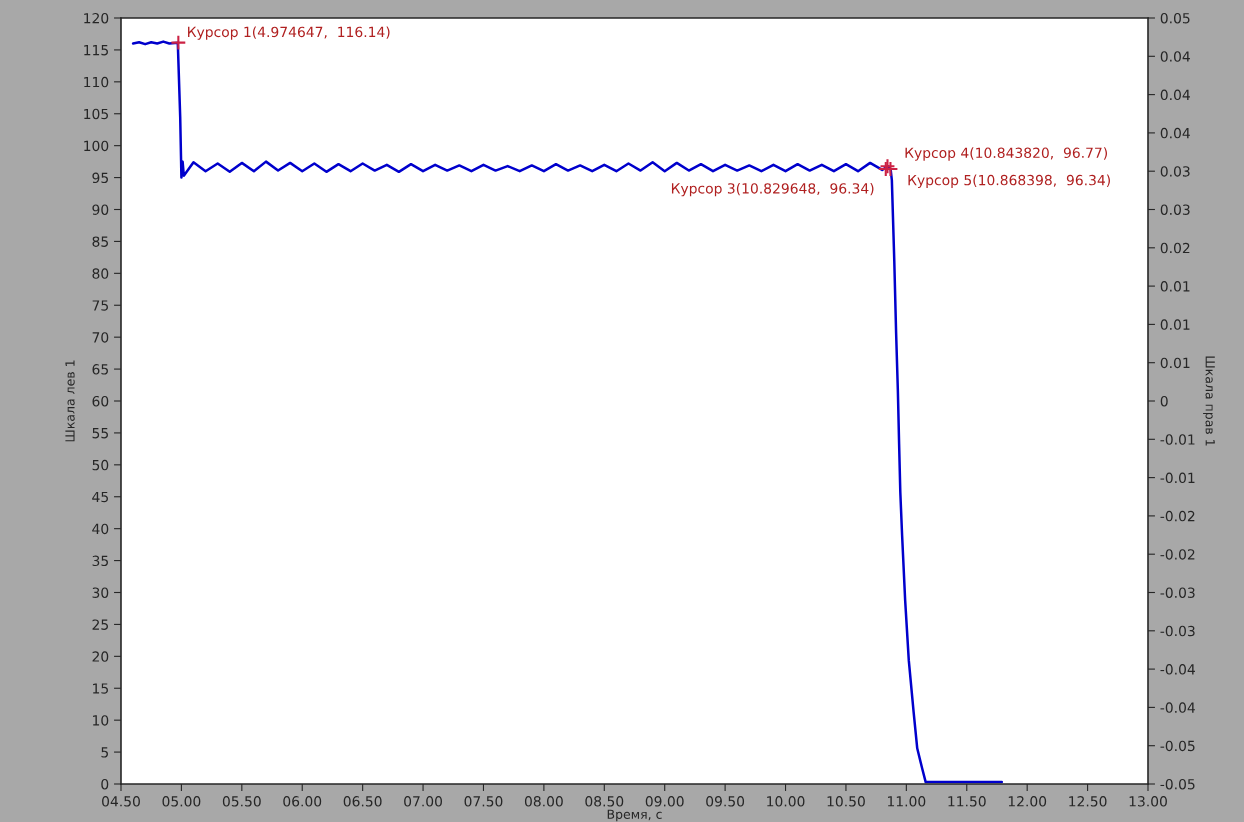 The width and height of the screenshot is (1244, 822). I want to click on x-tick-label: 10.00, so click(786, 801).